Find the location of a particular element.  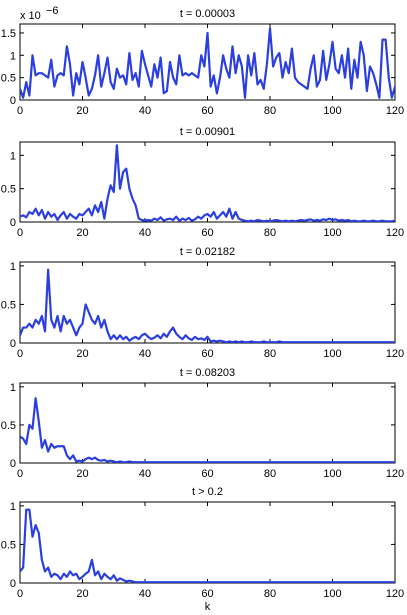

panel-title: t = 0.00003 is located at coordinates (207, 14).